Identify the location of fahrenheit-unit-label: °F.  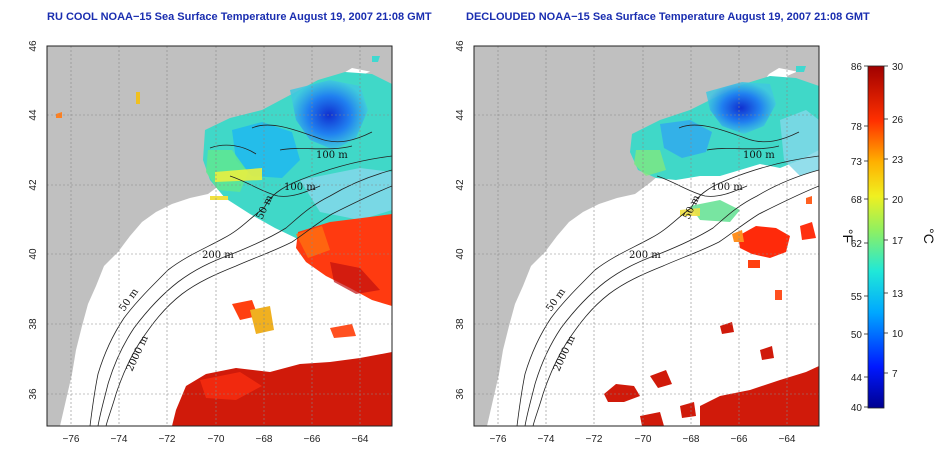
(848, 236).